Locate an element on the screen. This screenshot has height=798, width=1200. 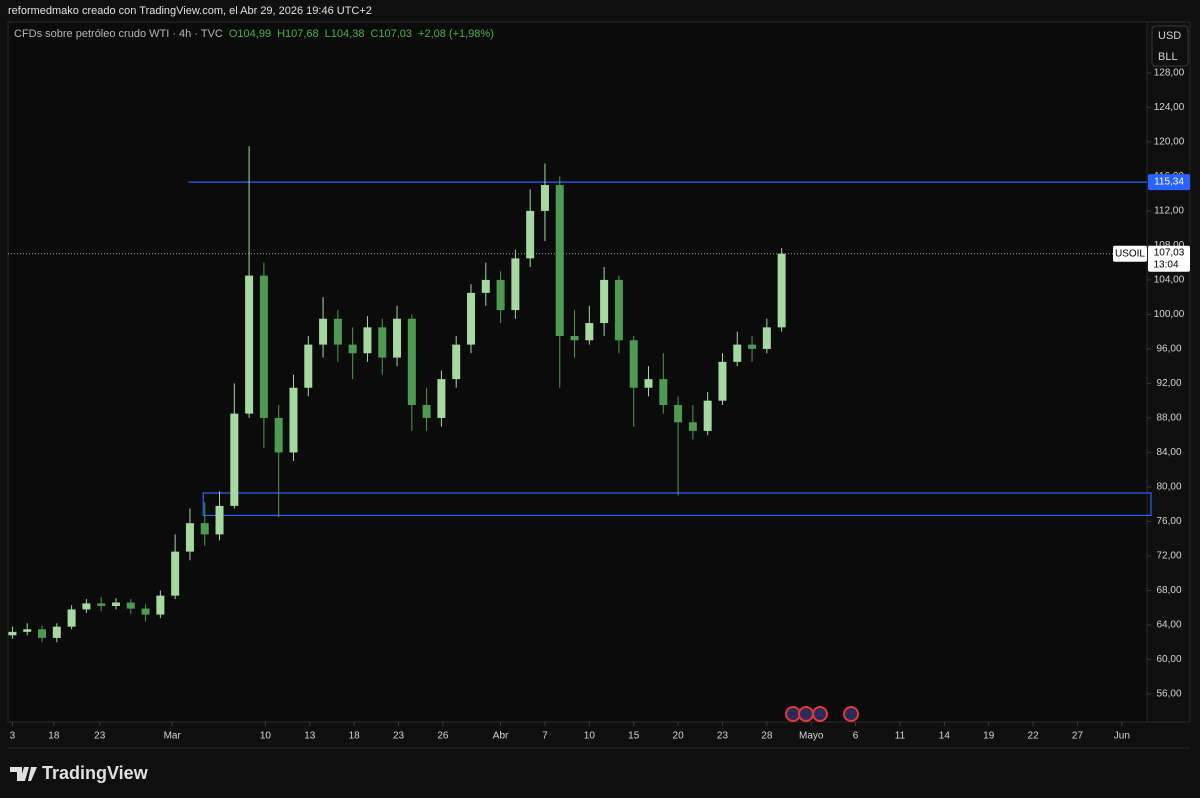
resistance-tag is located at coordinates (1169, 182).